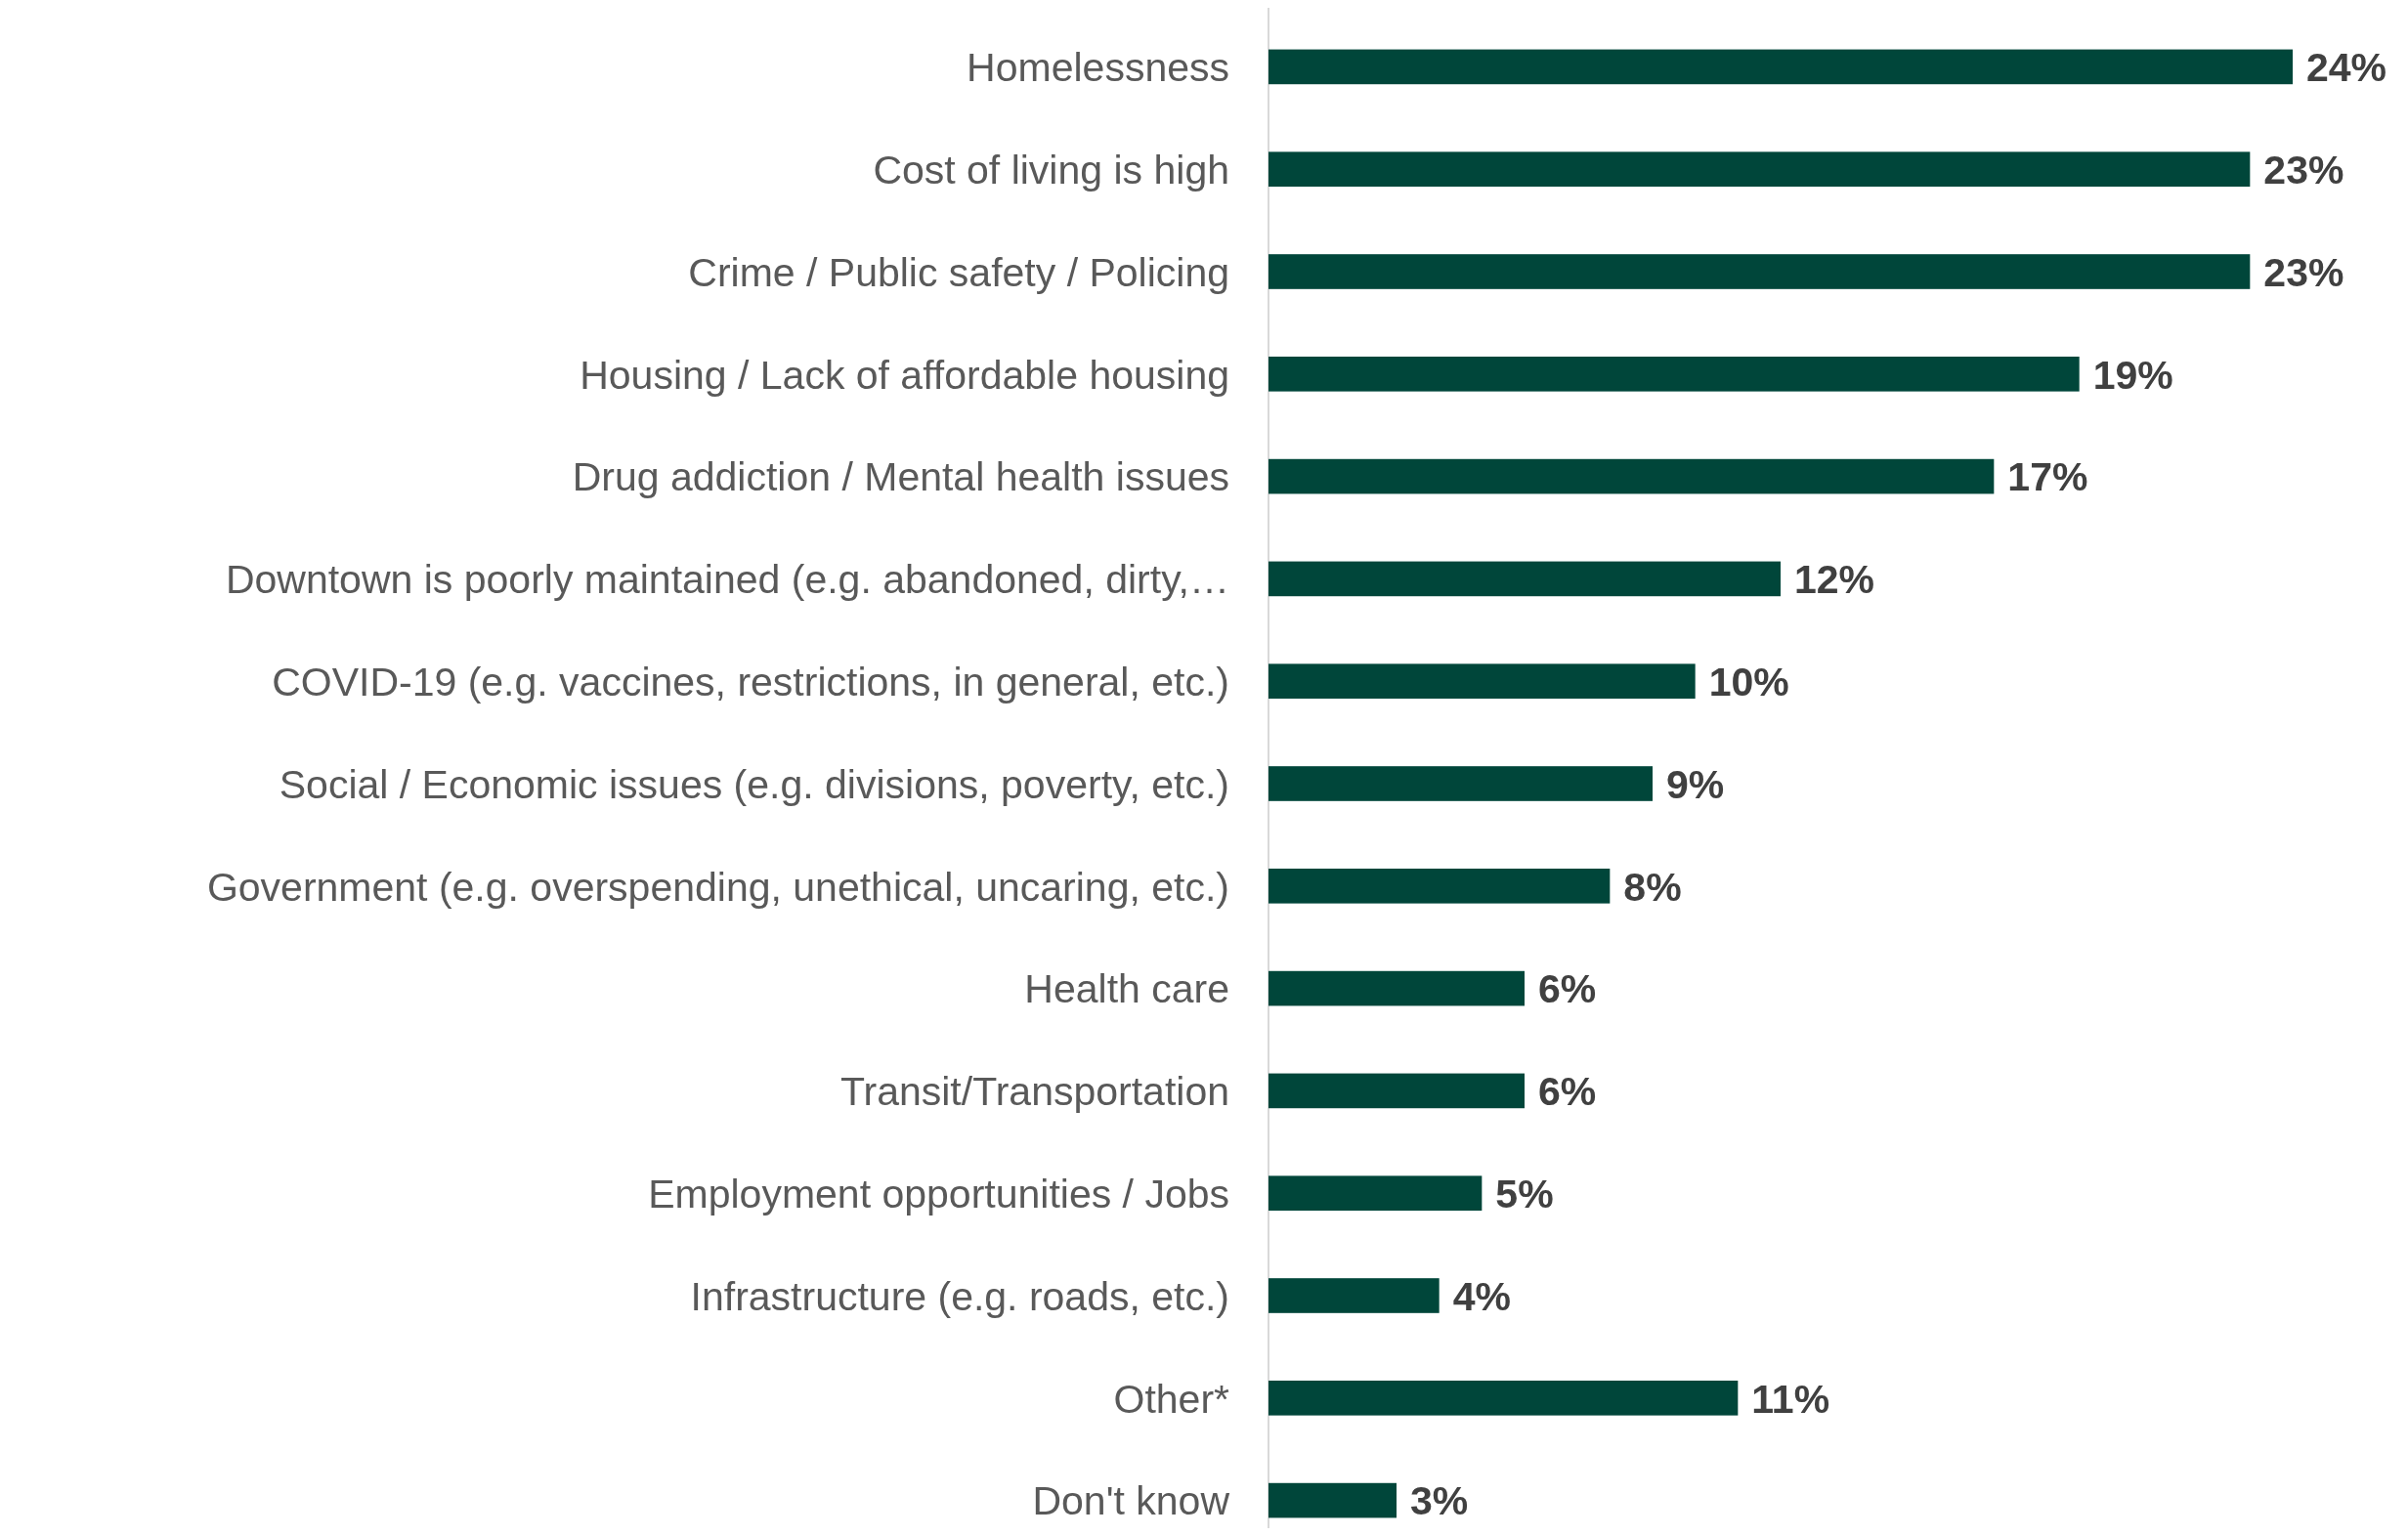 The width and height of the screenshot is (2408, 1536). Describe the element at coordinates (2347, 68) in the screenshot. I see `data-label: 24%` at that location.